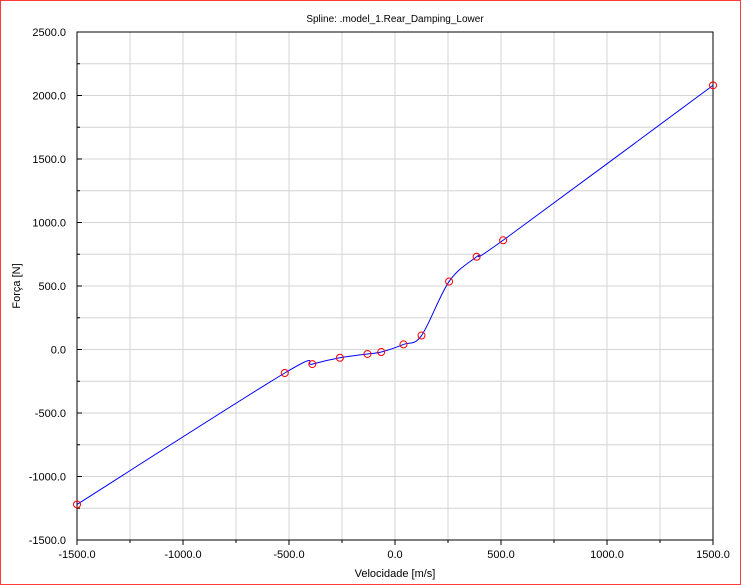  What do you see at coordinates (58, 351) in the screenshot?
I see `y-tick-label: 0.0` at bounding box center [58, 351].